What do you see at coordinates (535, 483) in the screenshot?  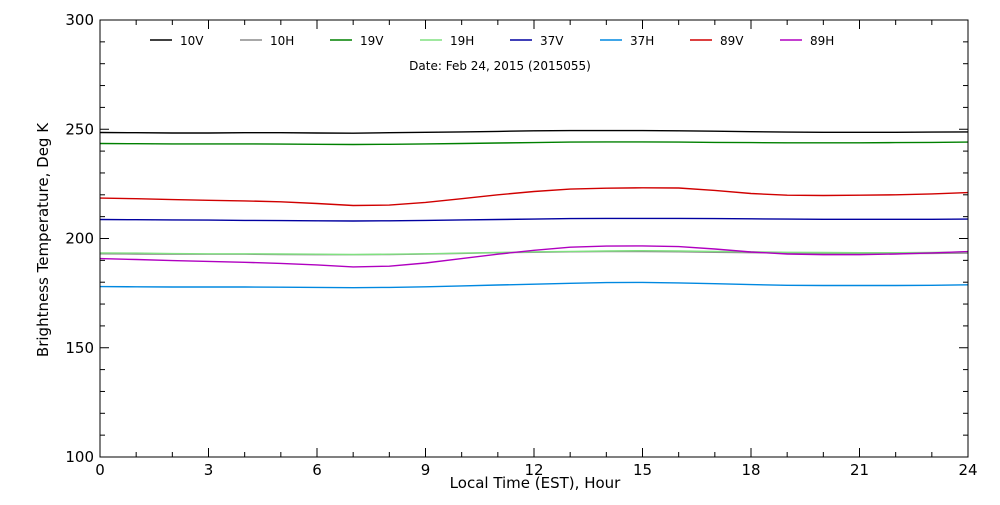 I see `x-axis-title: Local Time (EST), Hour` at bounding box center [535, 483].